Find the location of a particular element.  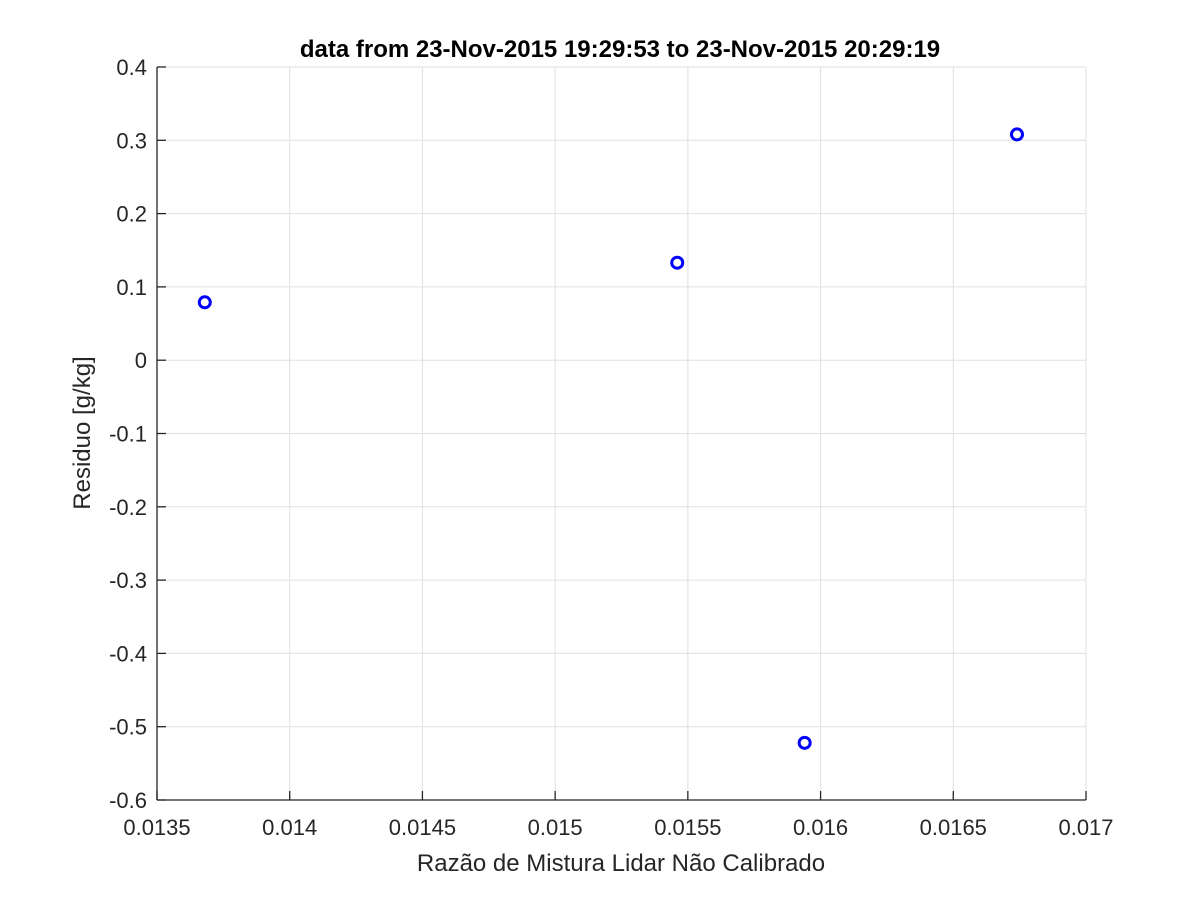

x-axis-title: Razão de Mistura Lidar Não Calibrado is located at coordinates (621, 863).